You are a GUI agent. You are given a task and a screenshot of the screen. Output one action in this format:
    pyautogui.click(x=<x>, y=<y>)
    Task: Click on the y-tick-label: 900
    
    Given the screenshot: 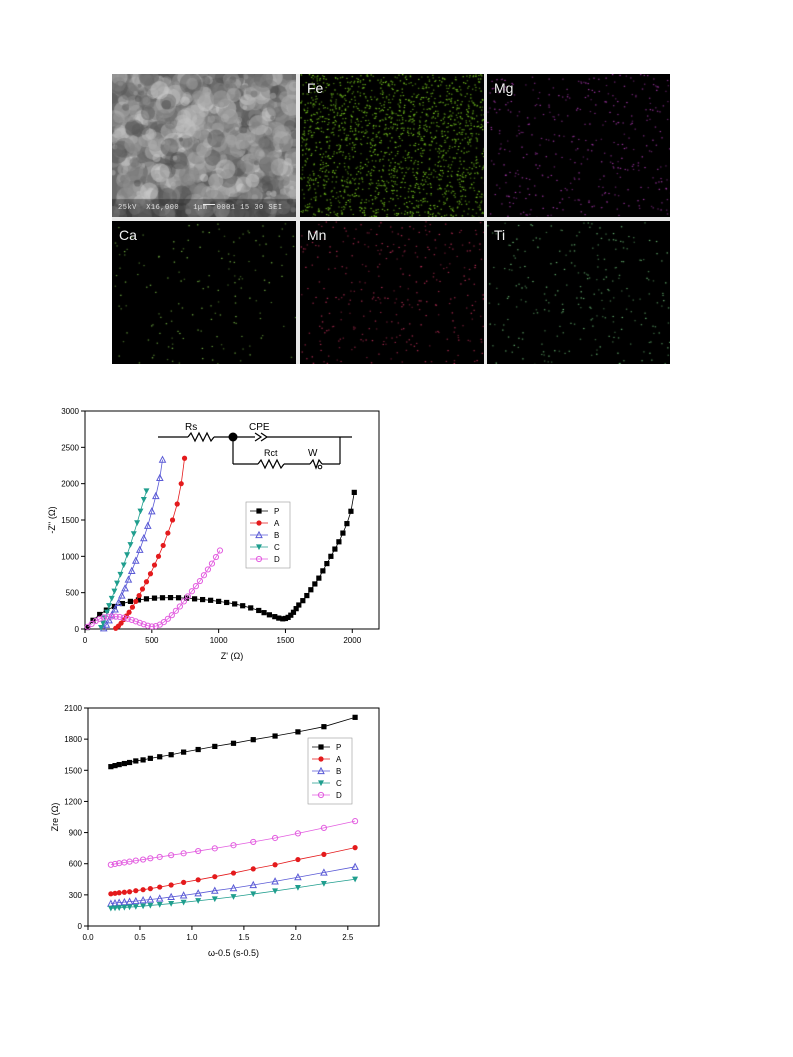 What is the action you would take?
    pyautogui.click(x=76, y=833)
    